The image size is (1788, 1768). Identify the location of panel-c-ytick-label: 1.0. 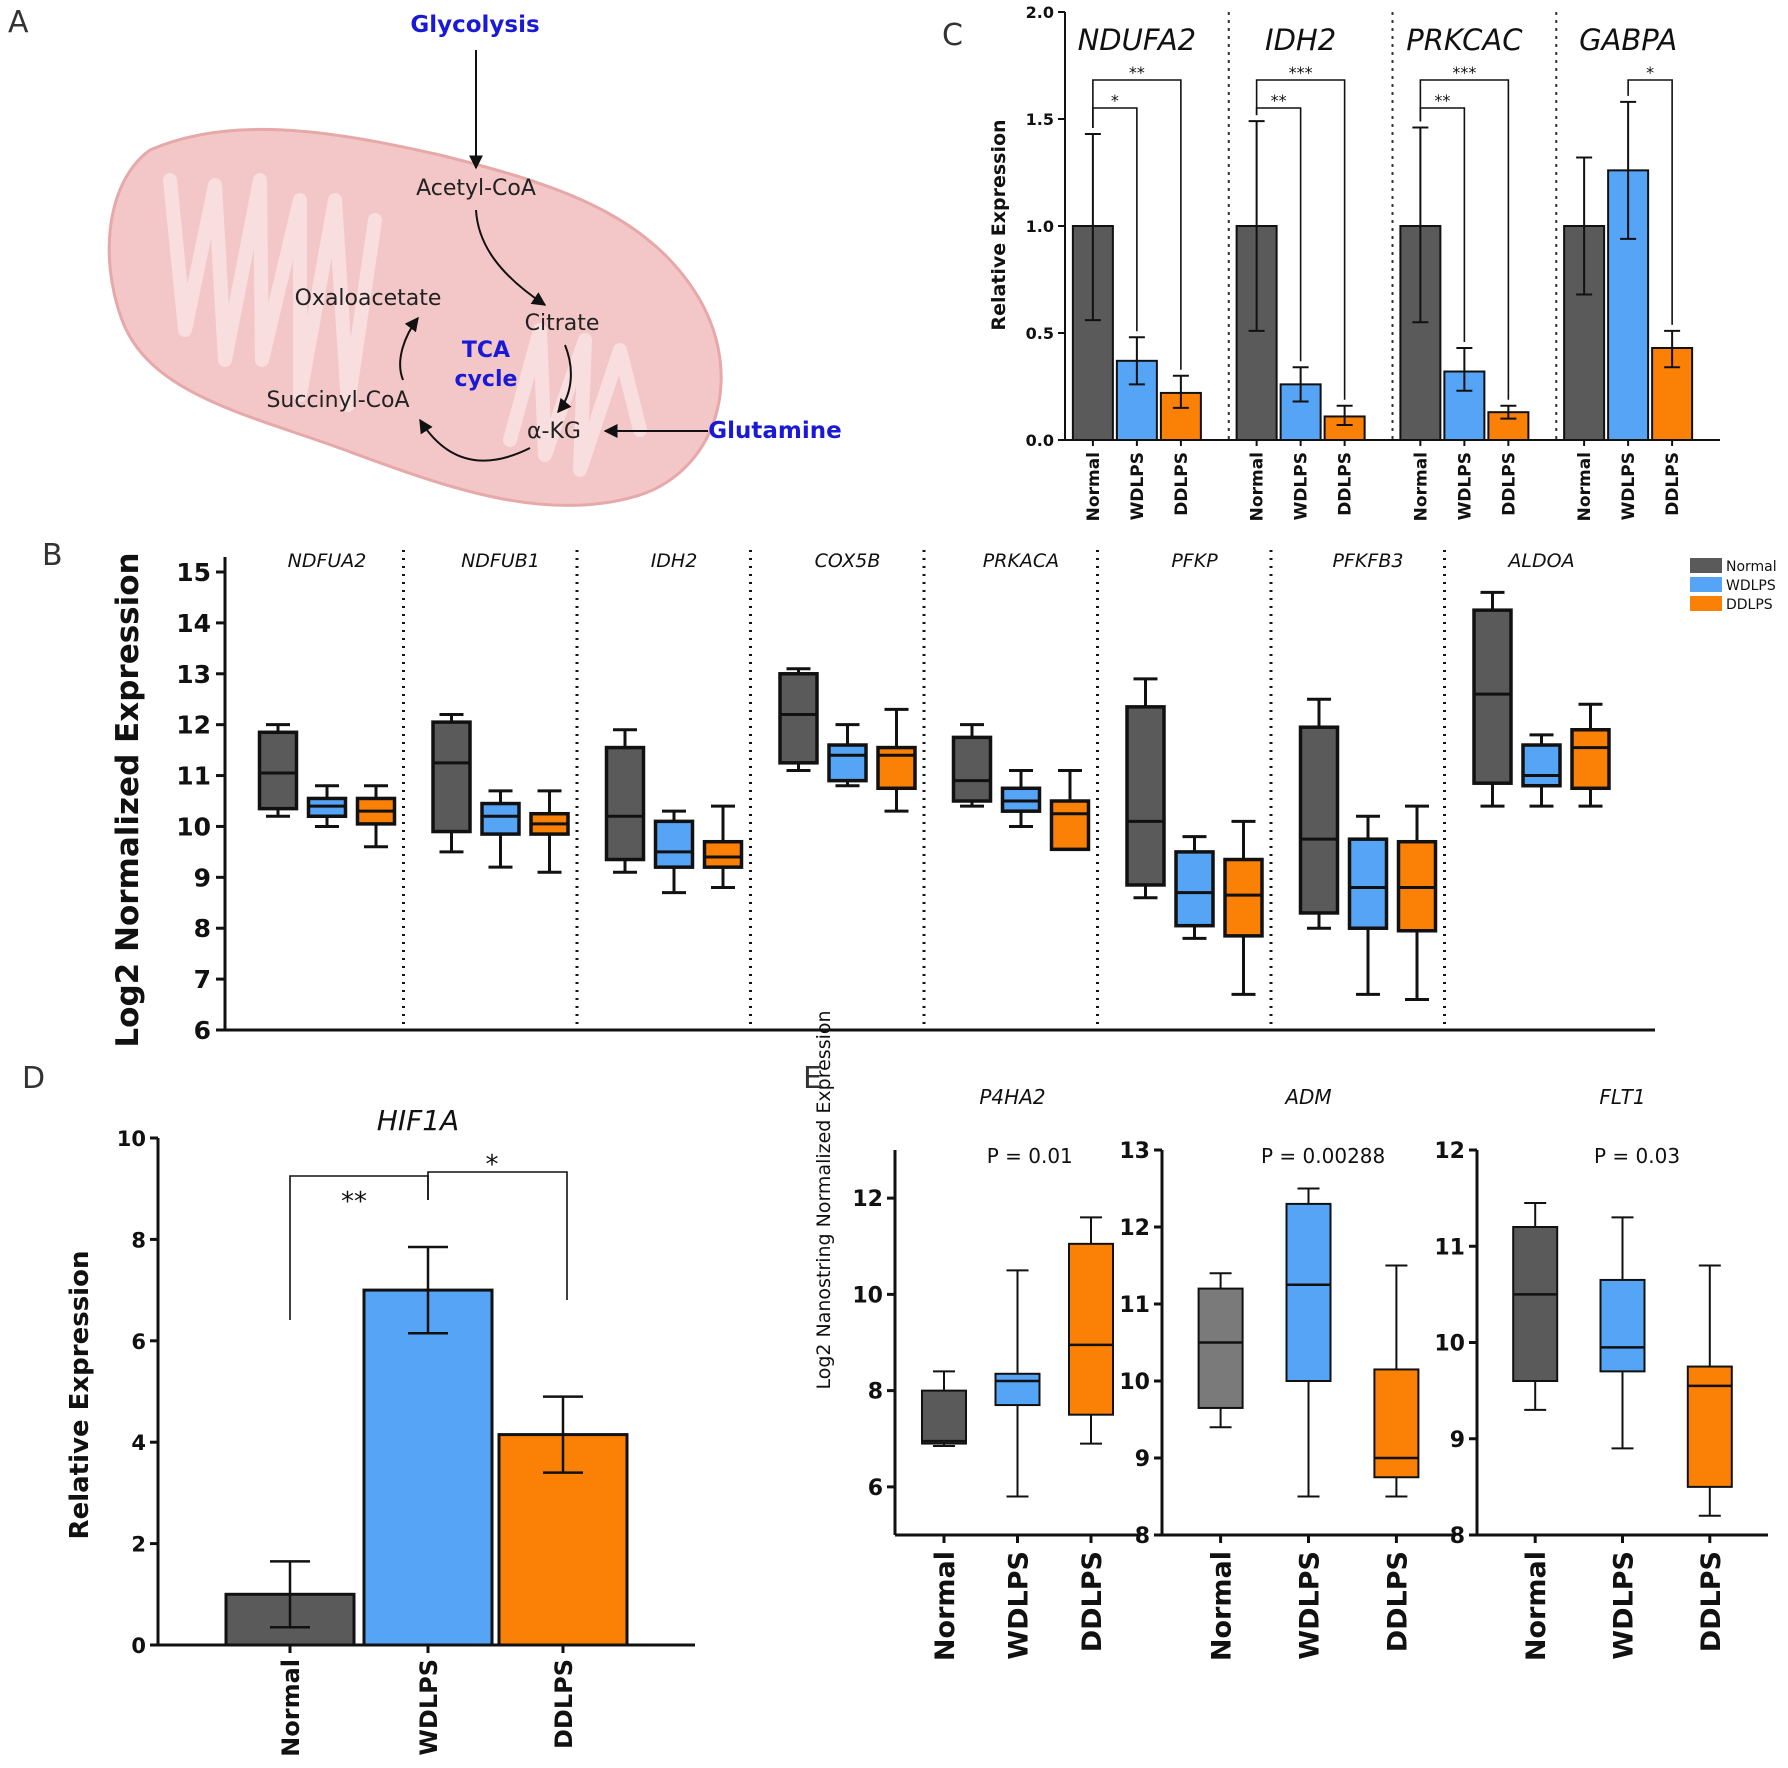
(1040, 226).